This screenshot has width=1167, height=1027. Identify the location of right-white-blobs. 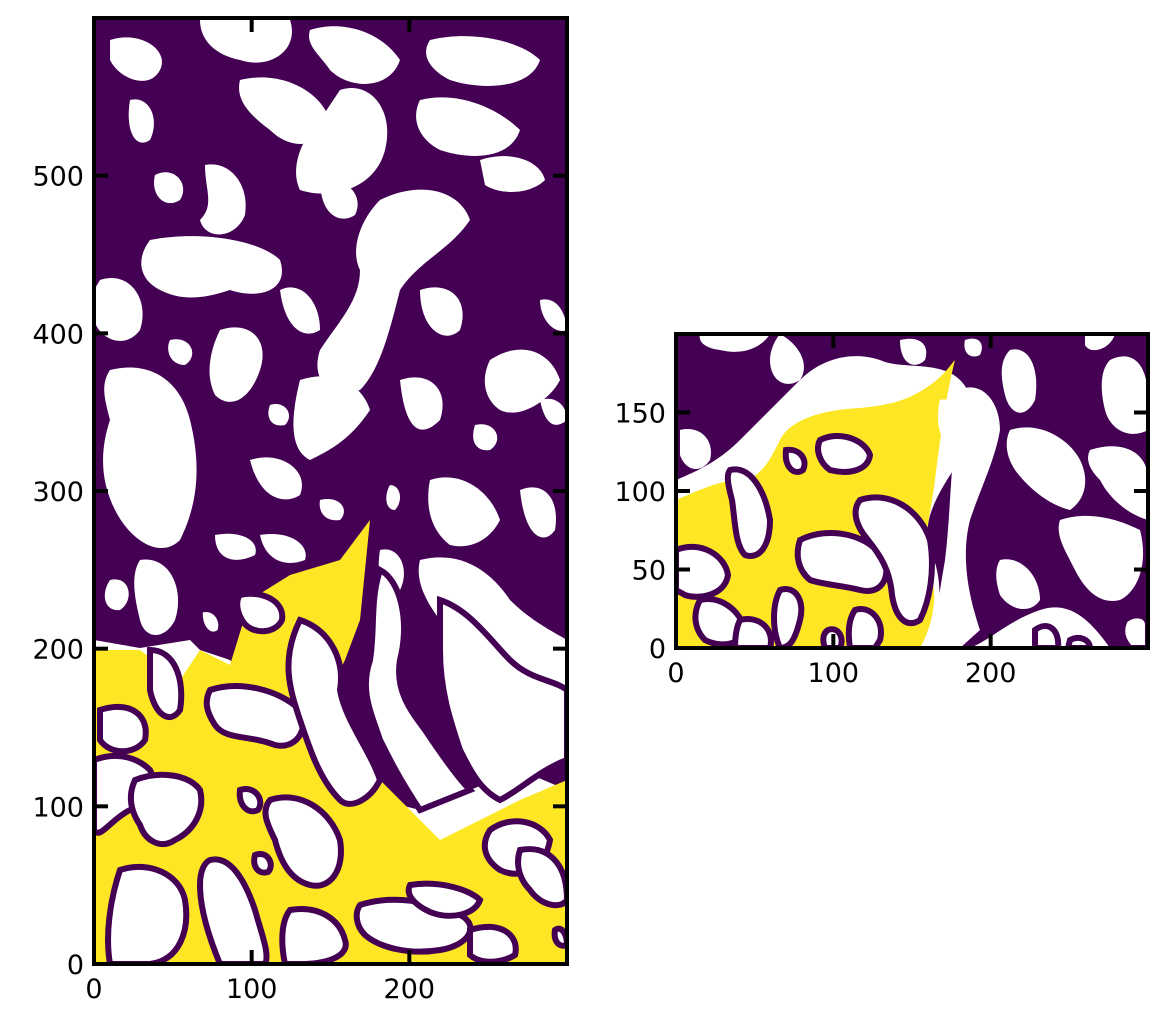
(914, 491).